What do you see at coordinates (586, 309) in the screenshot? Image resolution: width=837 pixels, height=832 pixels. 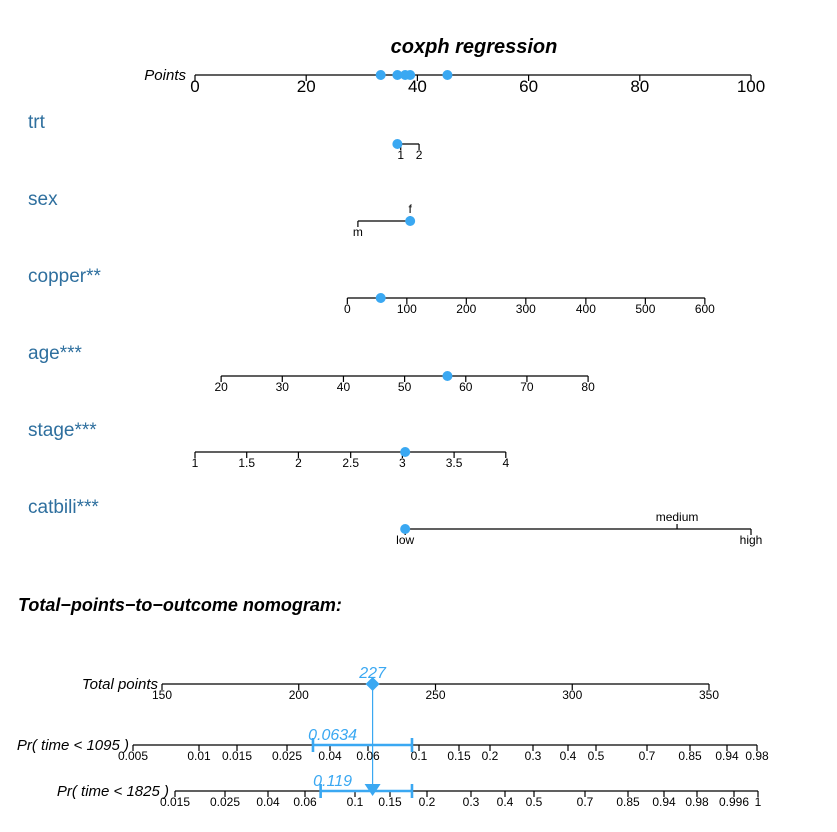 I see `variable-tick-label: 400` at bounding box center [586, 309].